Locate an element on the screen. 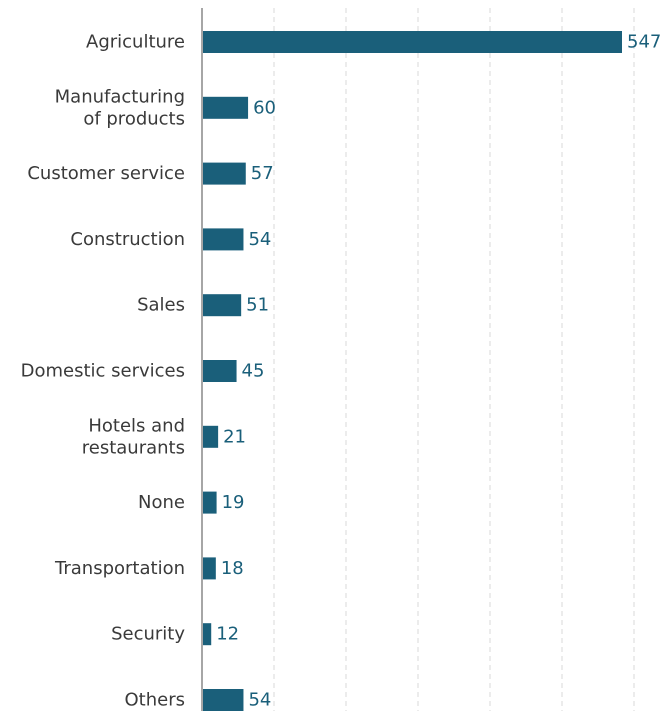 This screenshot has width=667, height=711. value-label-9: 18 is located at coordinates (232, 568).